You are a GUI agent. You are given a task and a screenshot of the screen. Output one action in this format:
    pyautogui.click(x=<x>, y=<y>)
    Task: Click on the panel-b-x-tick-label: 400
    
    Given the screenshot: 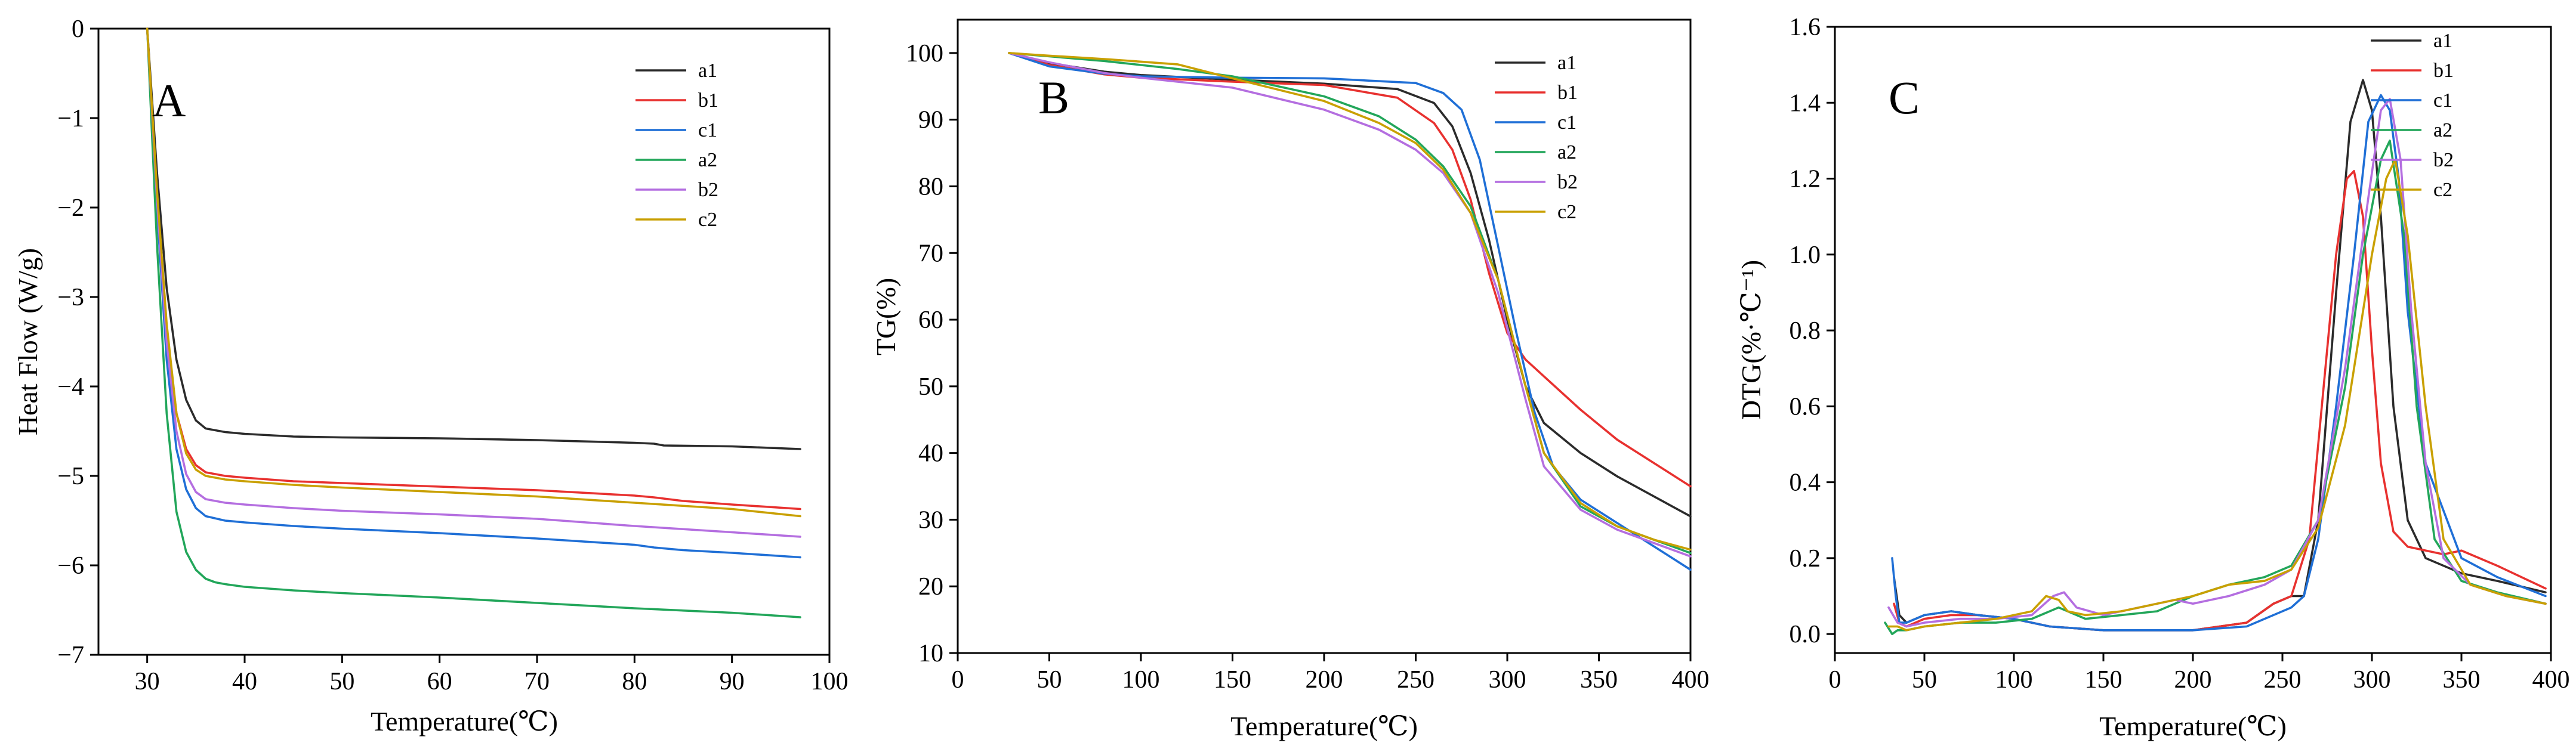 What is the action you would take?
    pyautogui.click(x=1691, y=680)
    